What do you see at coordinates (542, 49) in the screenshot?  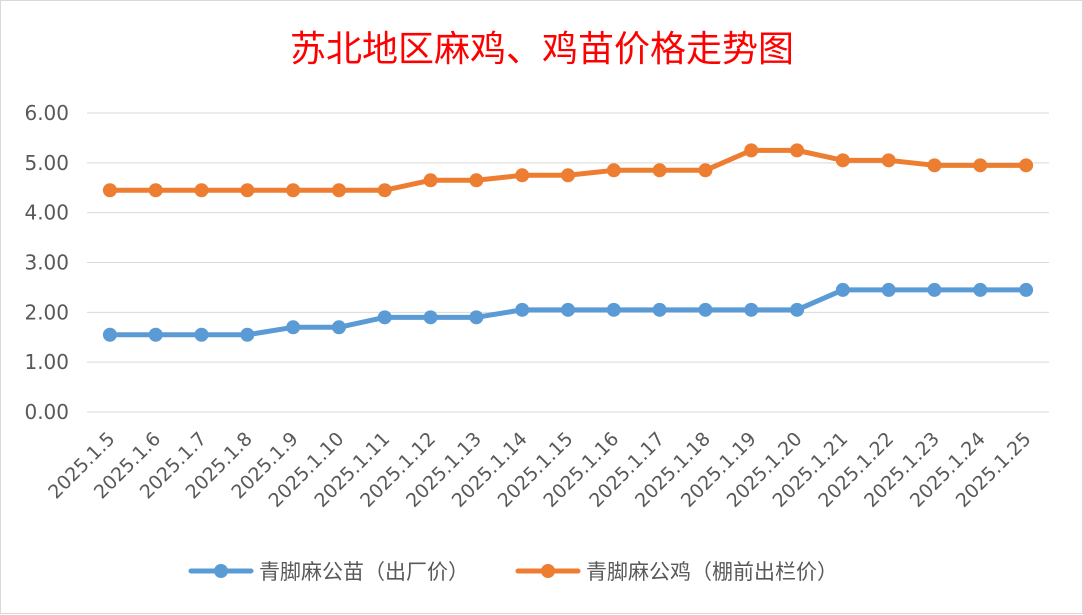 I see `chart-title: 苏北地区麻鸡、鸡苗价格走势图` at bounding box center [542, 49].